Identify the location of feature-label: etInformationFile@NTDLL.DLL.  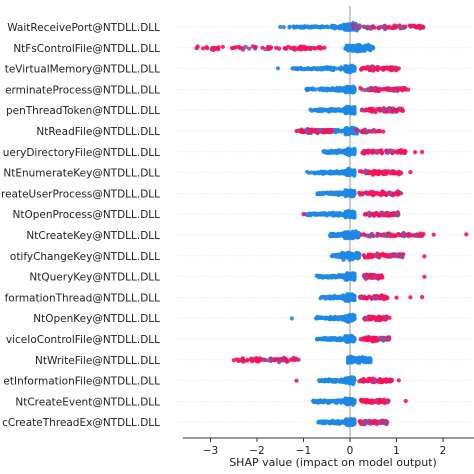
(81, 382).